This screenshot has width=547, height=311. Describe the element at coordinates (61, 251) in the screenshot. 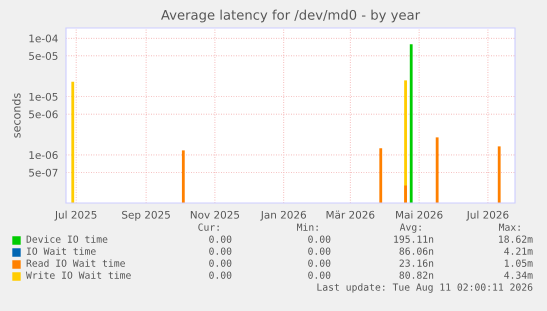

I see `legend-label: IO Wait time` at that location.